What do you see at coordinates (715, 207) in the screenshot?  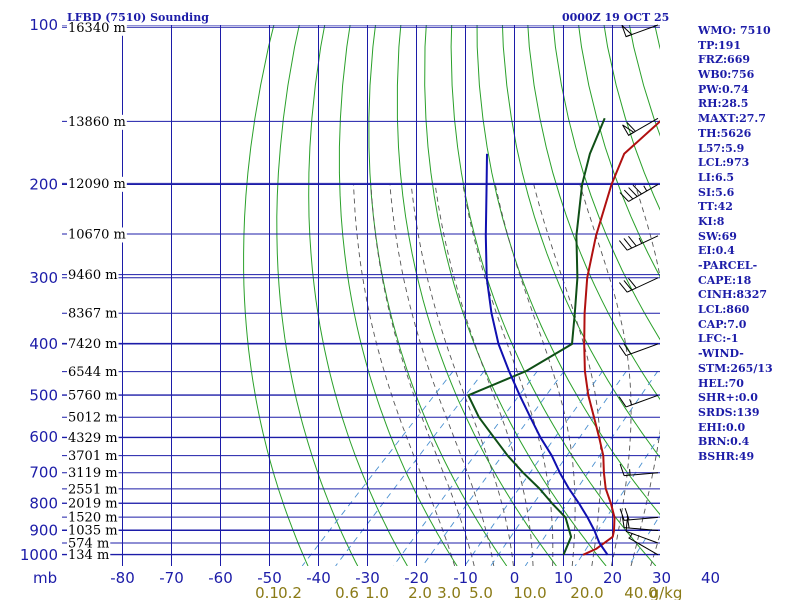 I see `index-item: TT:42` at bounding box center [715, 207].